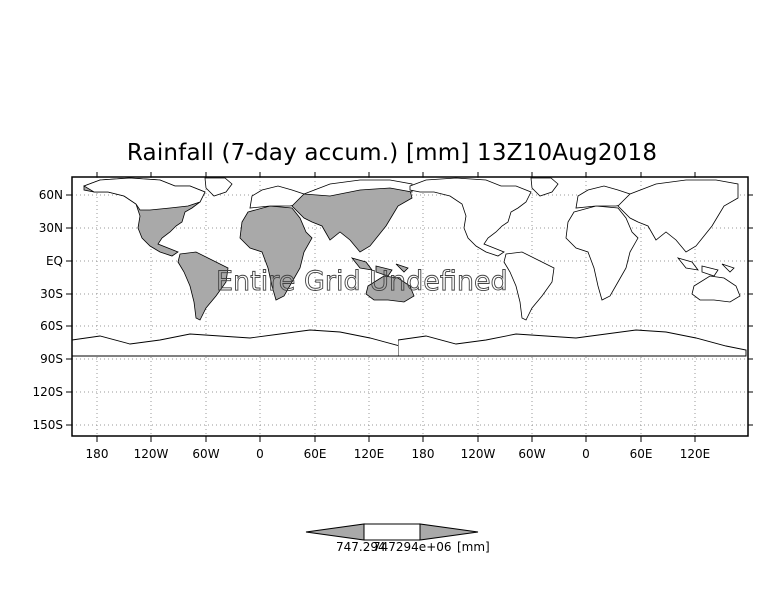 This screenshot has width=784, height=612. Describe the element at coordinates (246, 343) in the screenshot. I see `antarctica-landmass` at that location.